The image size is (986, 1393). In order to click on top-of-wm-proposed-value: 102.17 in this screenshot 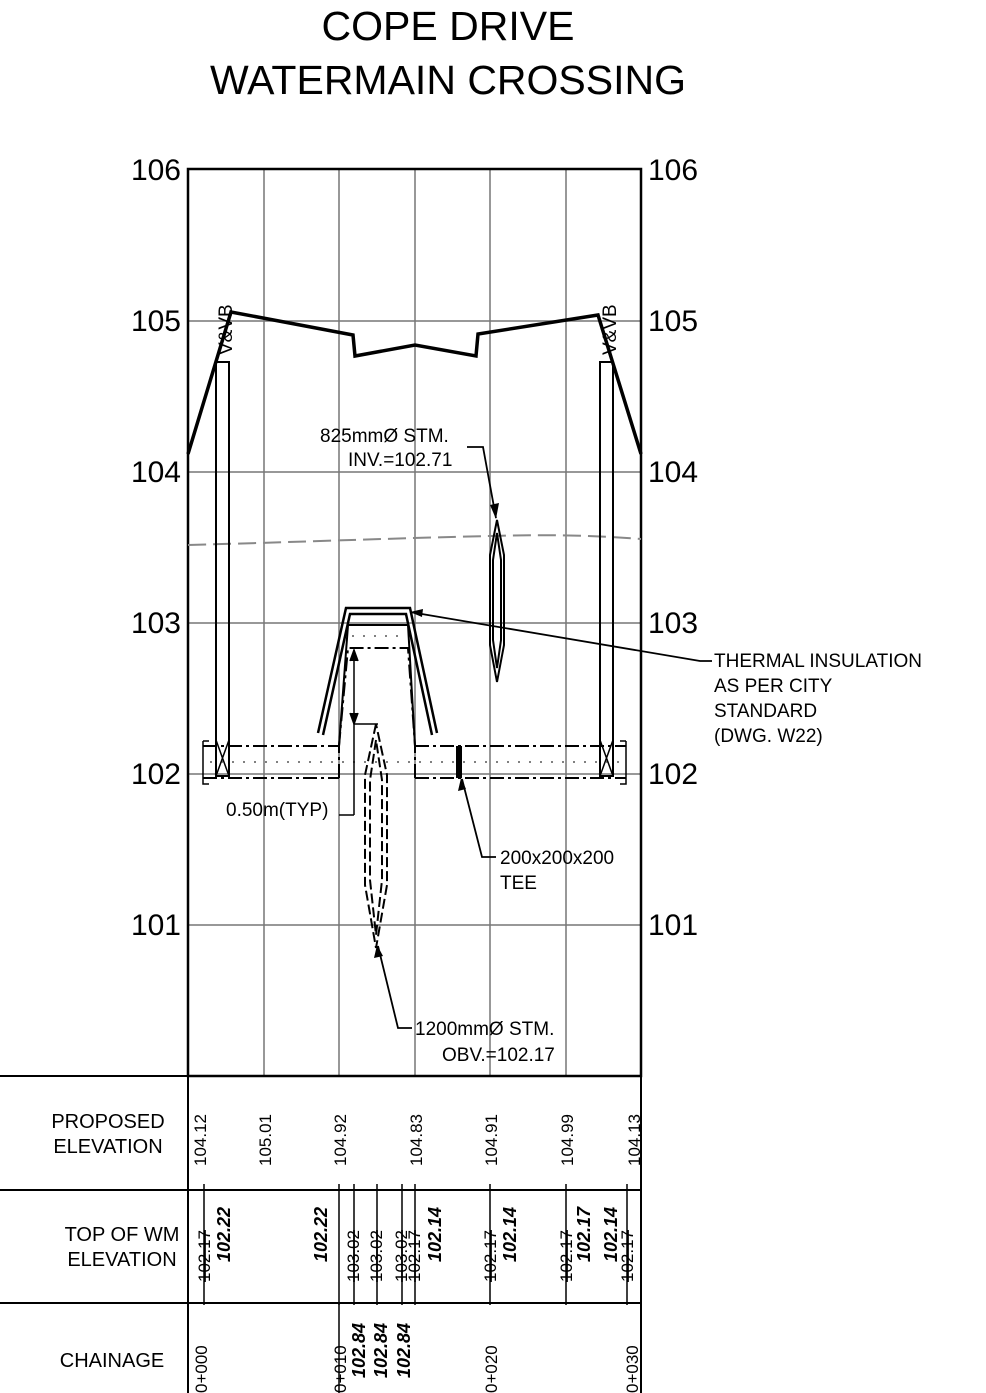, I will do `click(584, 1234)`.